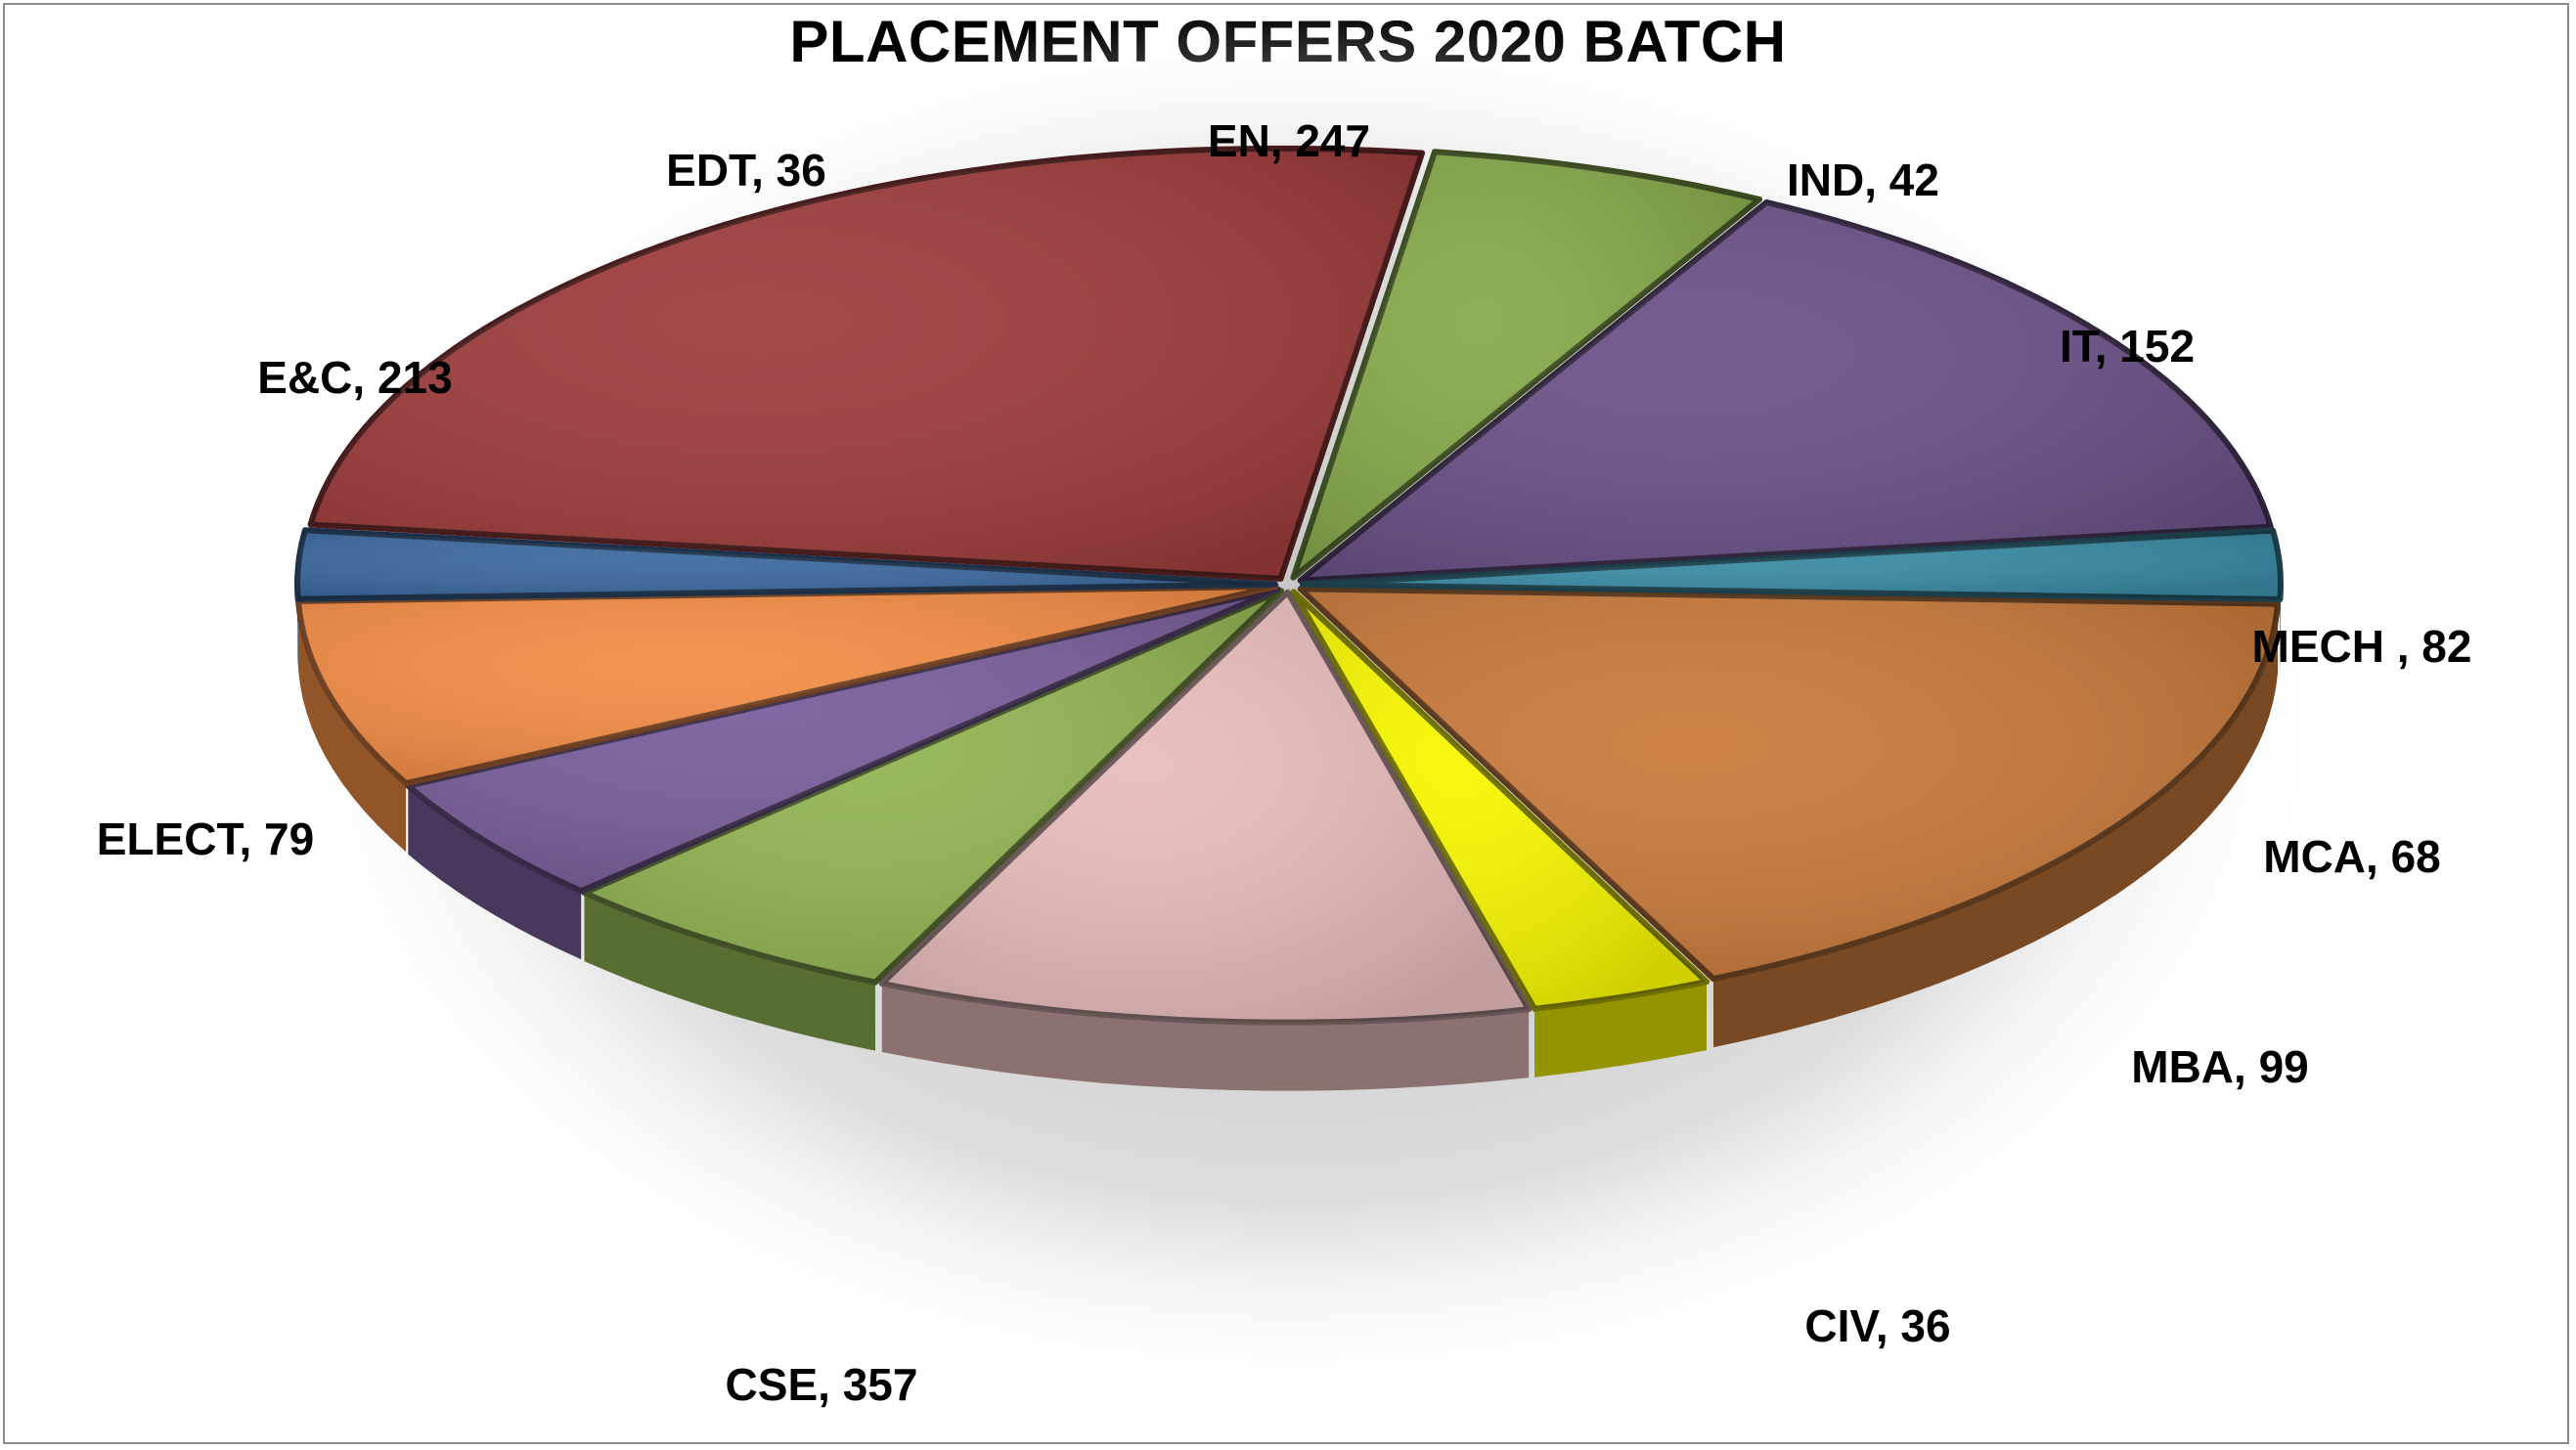  I want to click on data-label-eandc: E&C, 213, so click(354, 377).